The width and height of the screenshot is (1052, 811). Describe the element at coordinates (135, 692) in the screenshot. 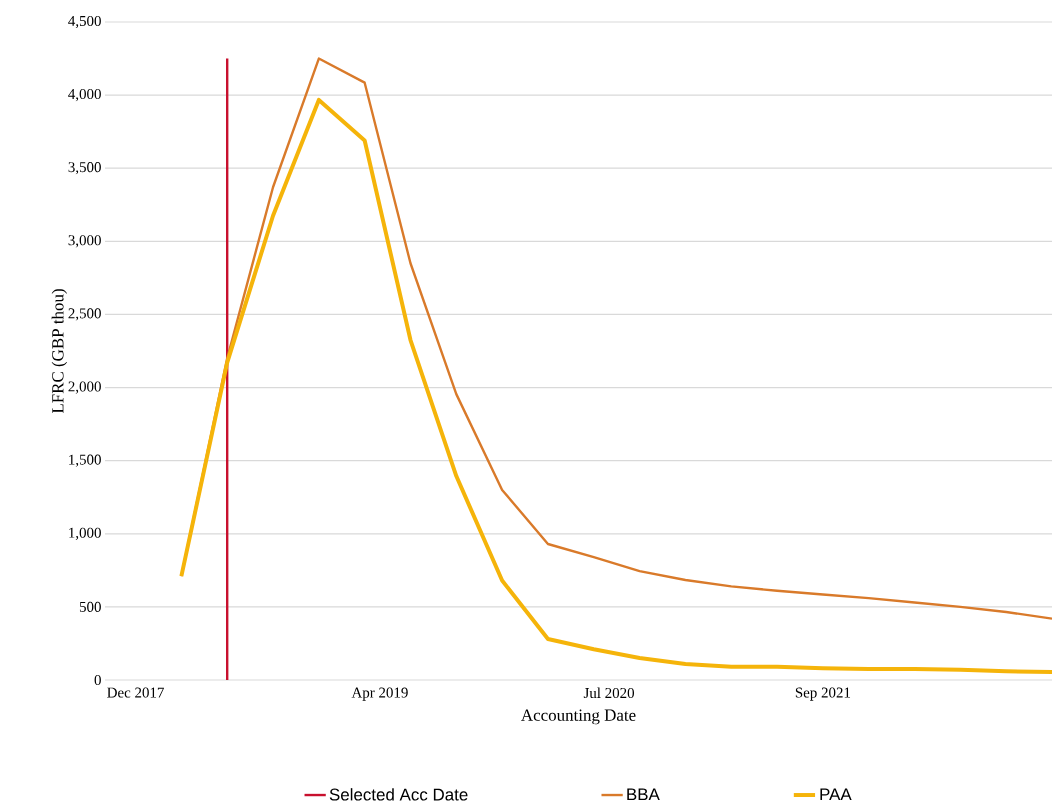

I see `x-tick-label: Dec 2017` at that location.